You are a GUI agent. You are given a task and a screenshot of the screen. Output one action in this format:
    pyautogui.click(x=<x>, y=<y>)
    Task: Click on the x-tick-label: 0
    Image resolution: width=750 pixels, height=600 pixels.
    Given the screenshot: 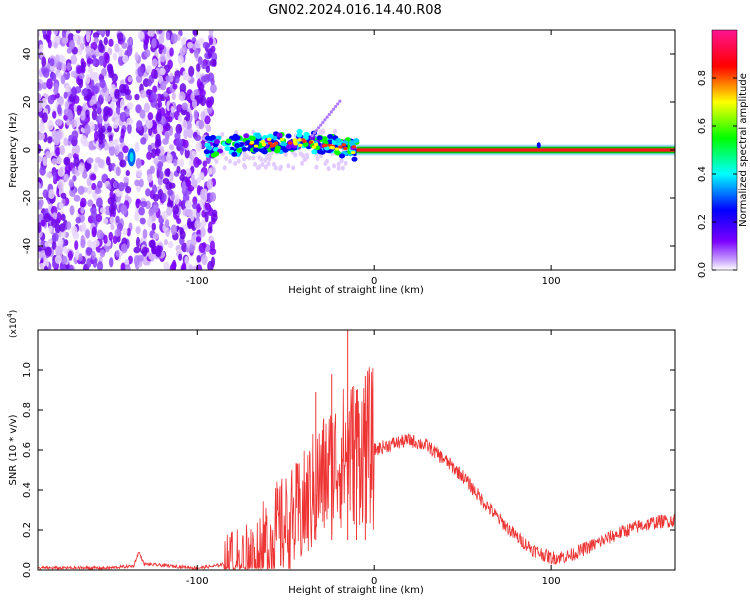 What is the action you would take?
    pyautogui.click(x=374, y=281)
    